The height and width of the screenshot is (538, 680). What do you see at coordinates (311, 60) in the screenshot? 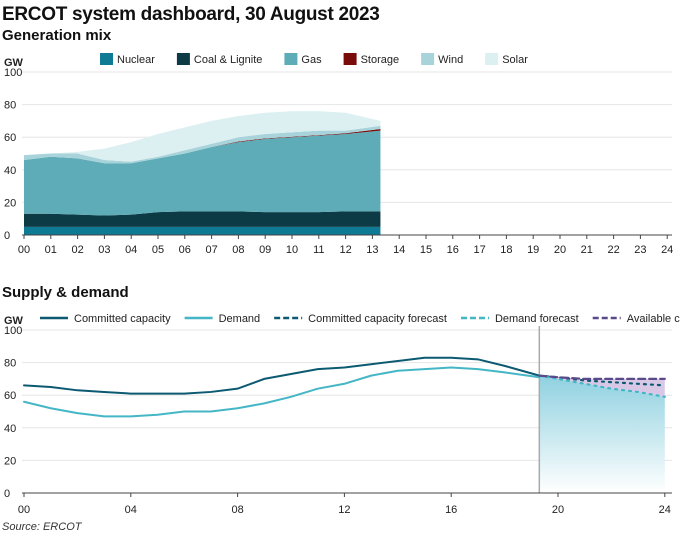
I see `legend-label: Gas` at bounding box center [311, 60].